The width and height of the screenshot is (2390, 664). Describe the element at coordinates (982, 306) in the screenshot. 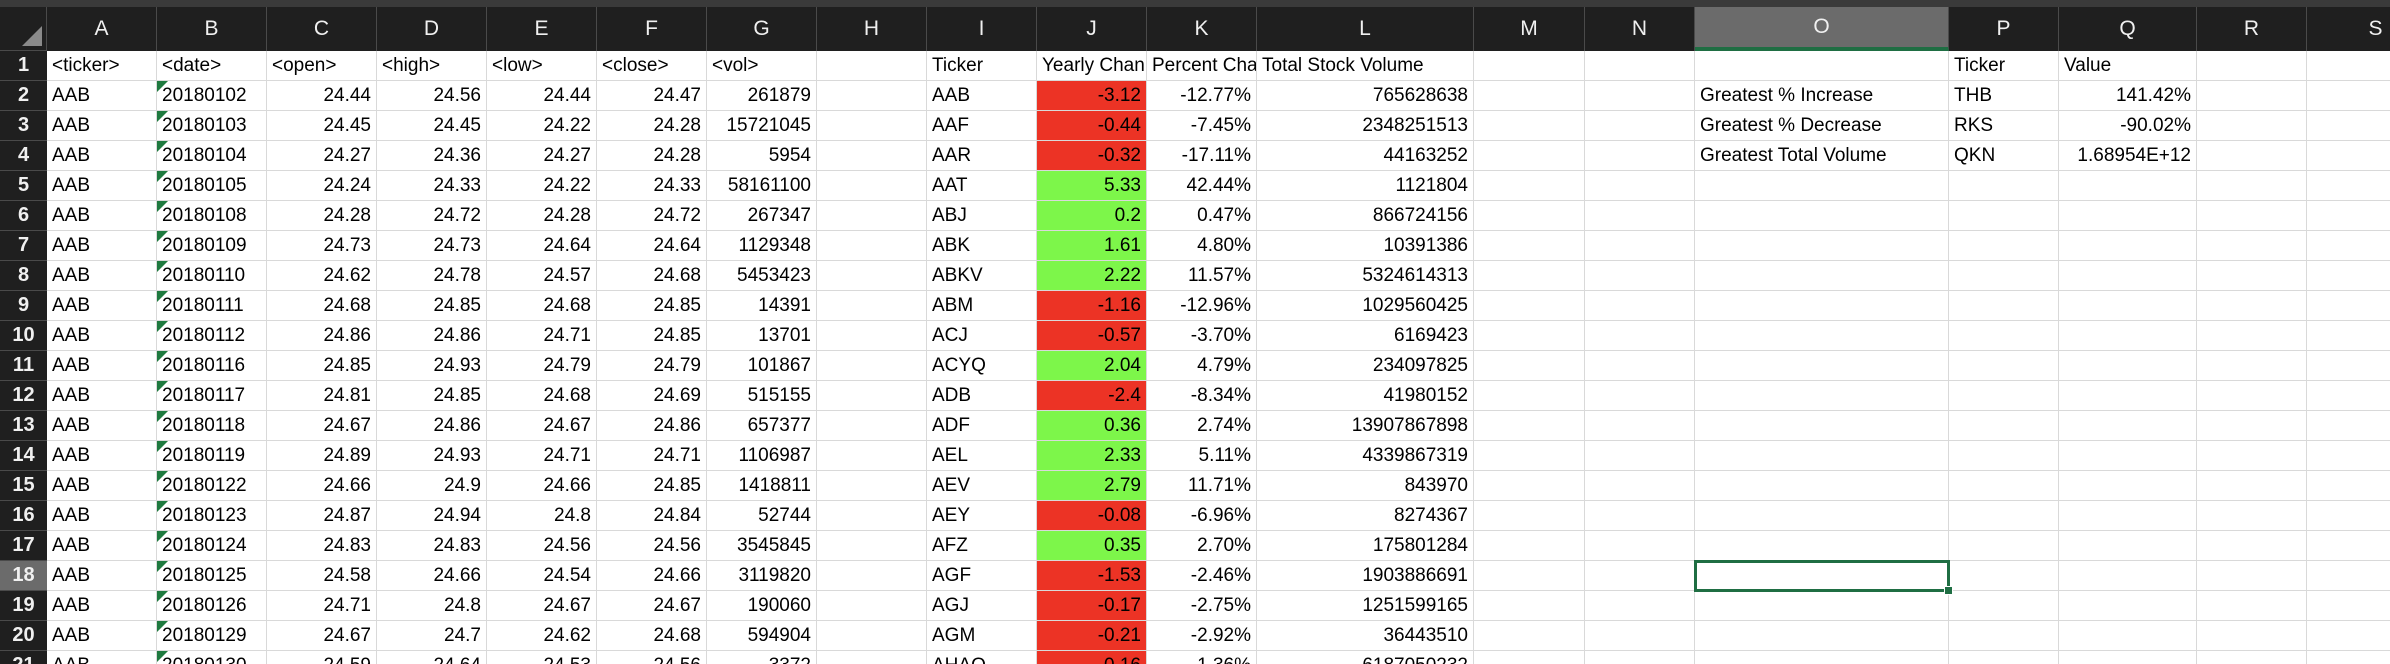

I see `cell-i9: ABM` at that location.